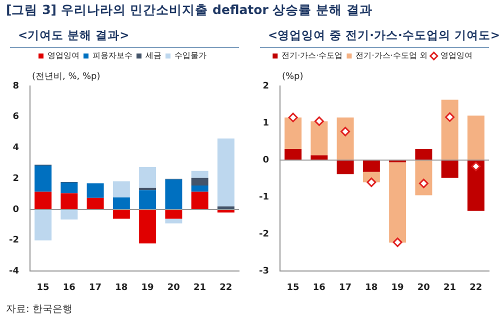  What do you see at coordinates (15, 86) in the screenshot?
I see `y-tick-label: 8` at bounding box center [15, 86].